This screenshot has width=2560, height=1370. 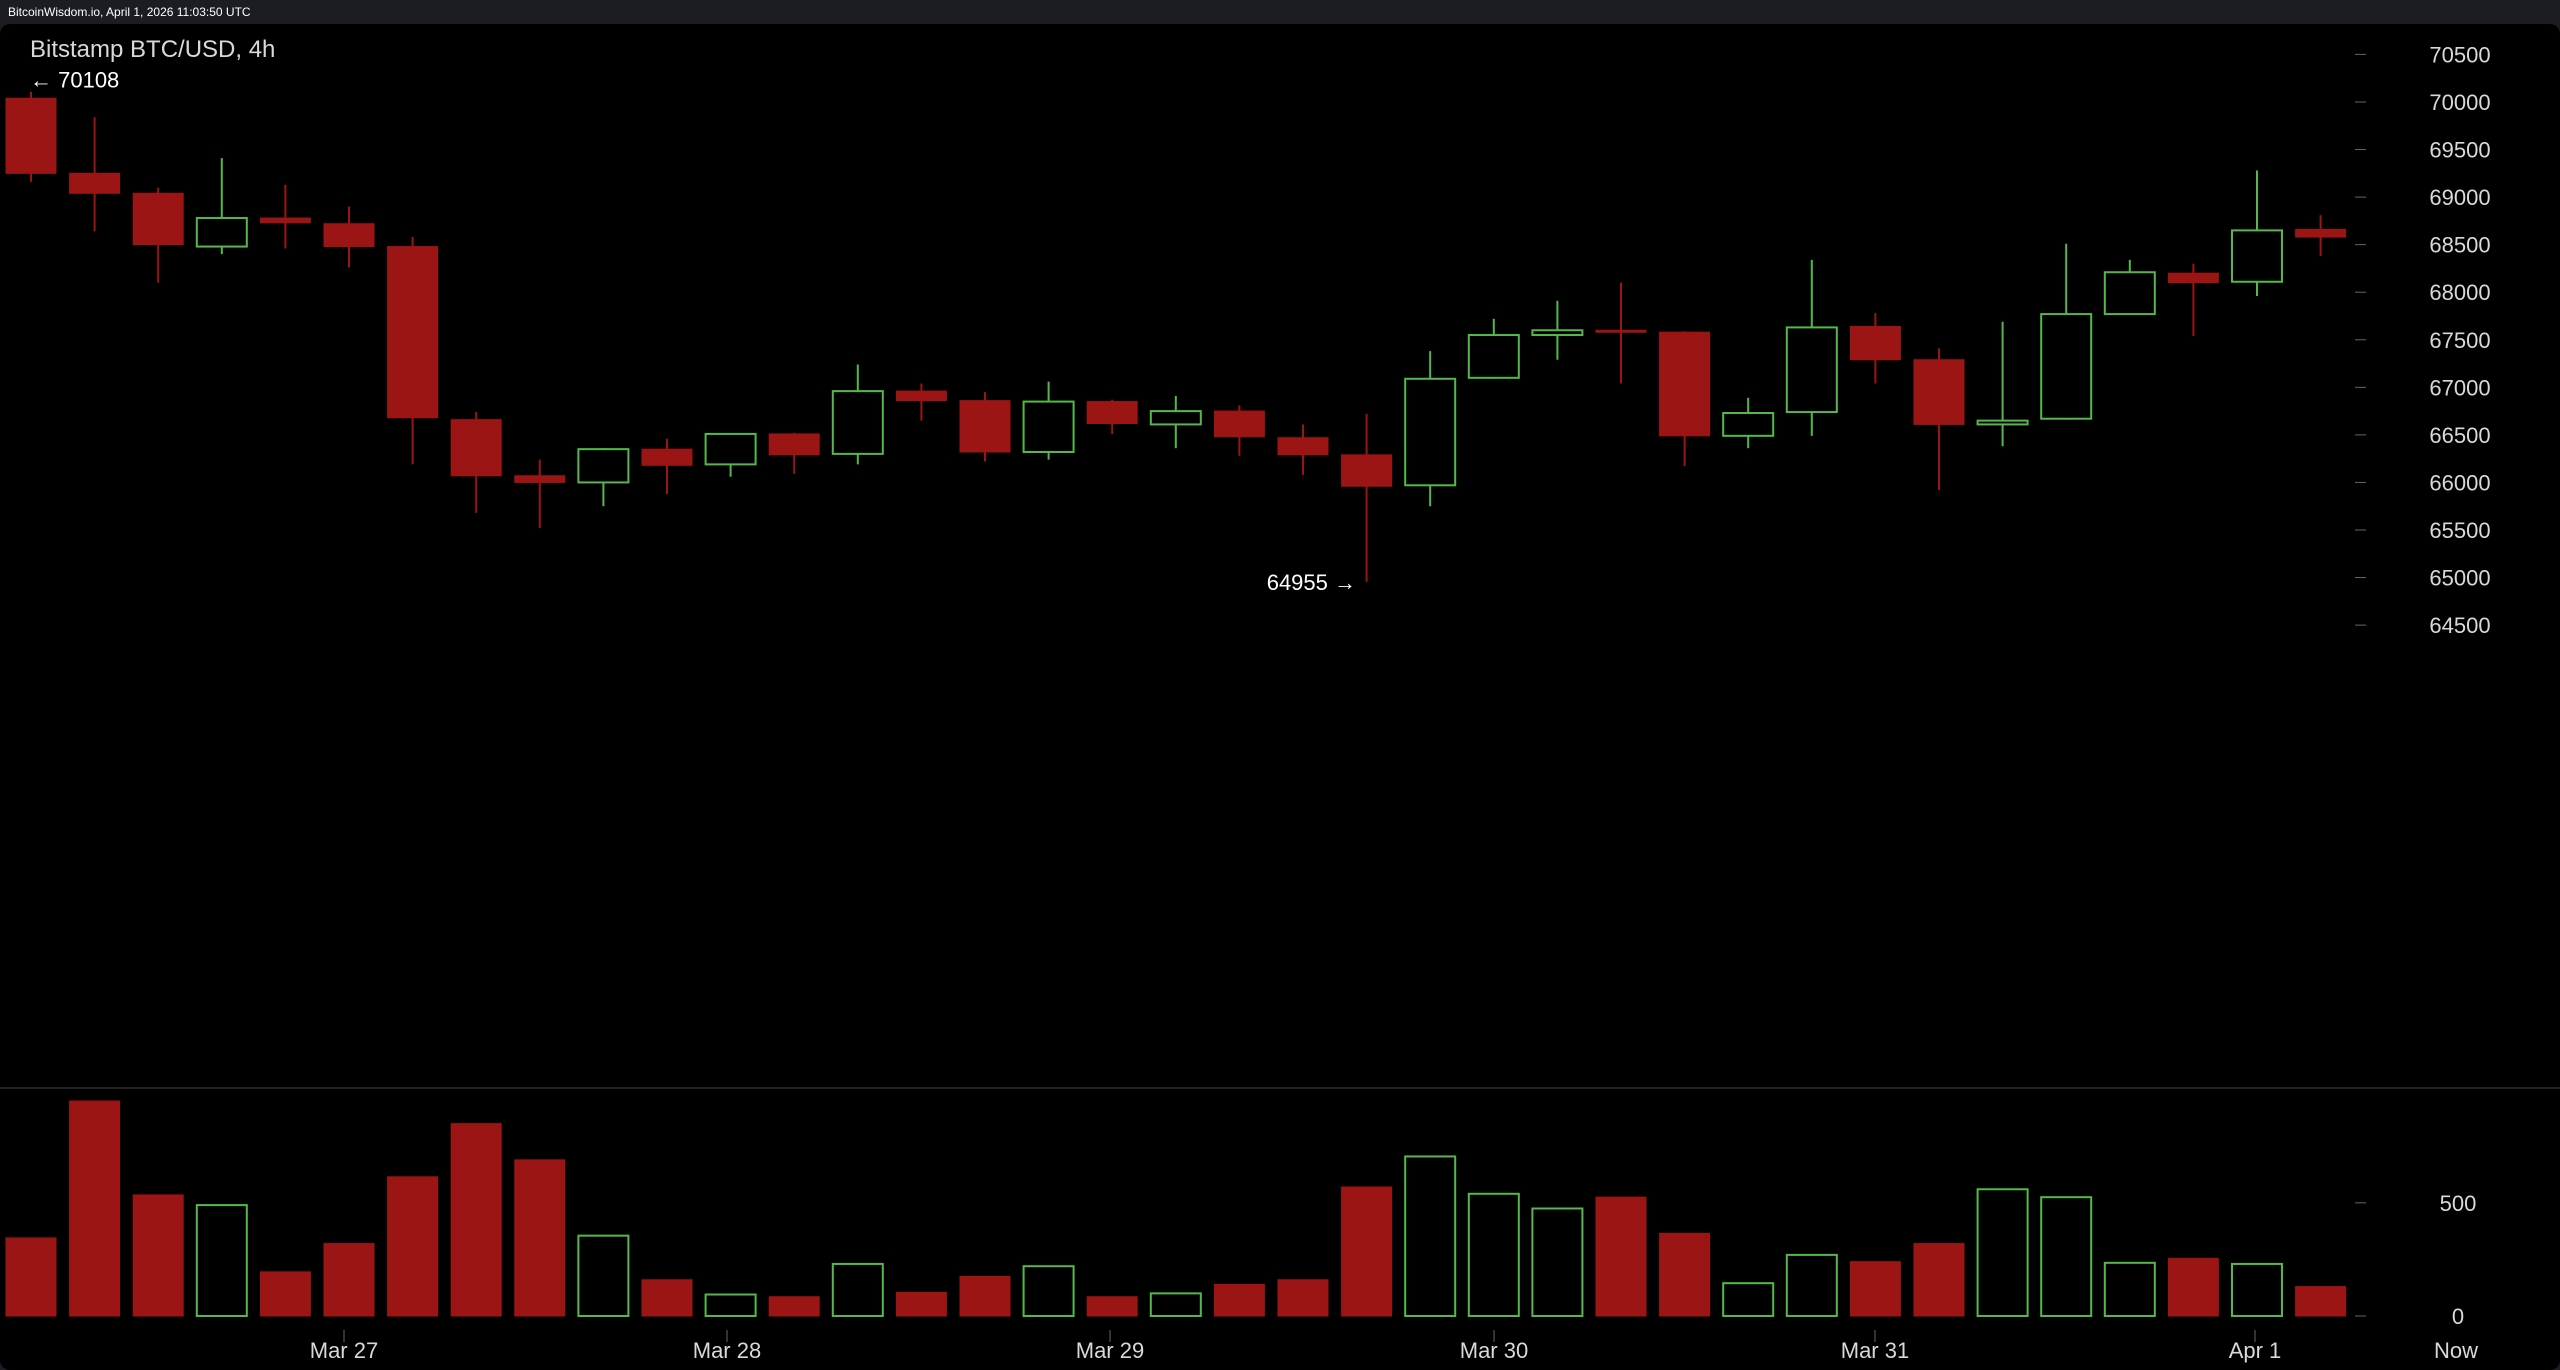 I want to click on price-tick-label: 67000, so click(x=2459, y=387).